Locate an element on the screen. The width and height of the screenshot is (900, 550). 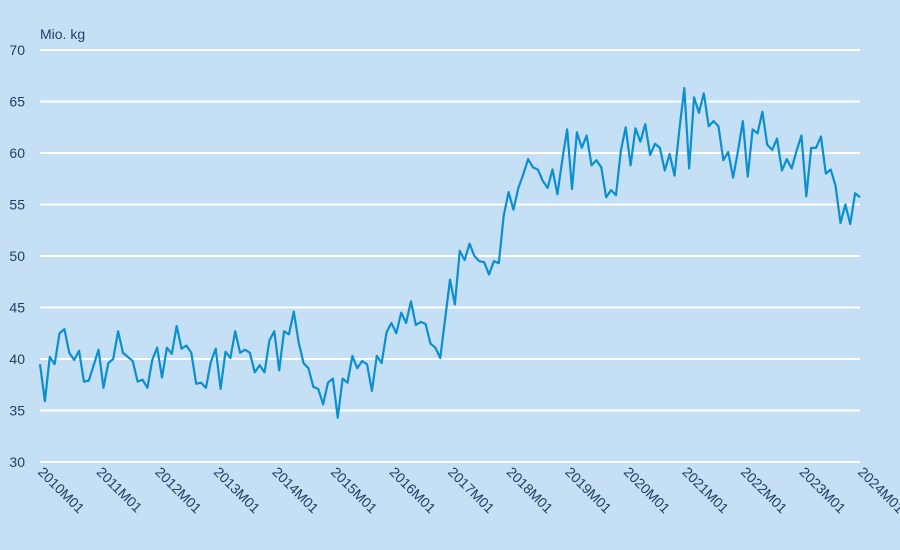
y-tick-label: 50 is located at coordinates (17, 256).